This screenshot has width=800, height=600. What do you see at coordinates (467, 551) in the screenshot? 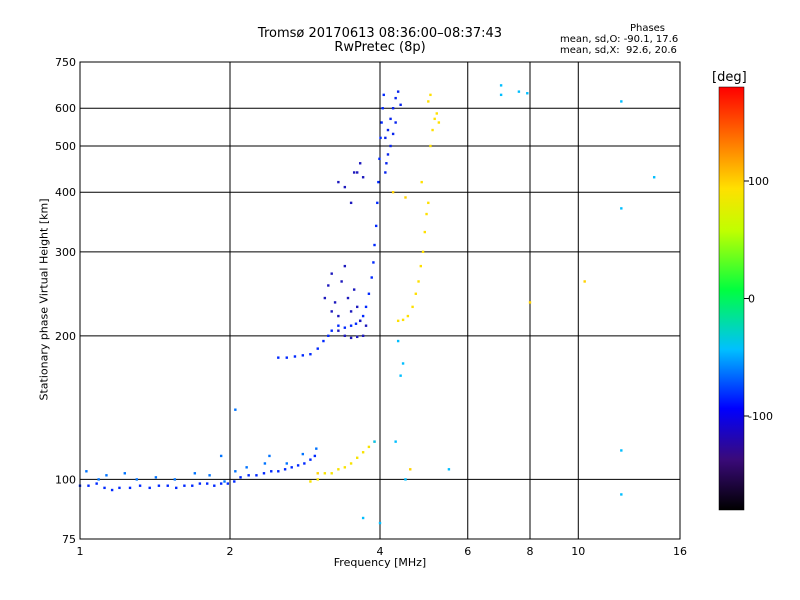
I see `x-tick-label: 6` at bounding box center [467, 551].